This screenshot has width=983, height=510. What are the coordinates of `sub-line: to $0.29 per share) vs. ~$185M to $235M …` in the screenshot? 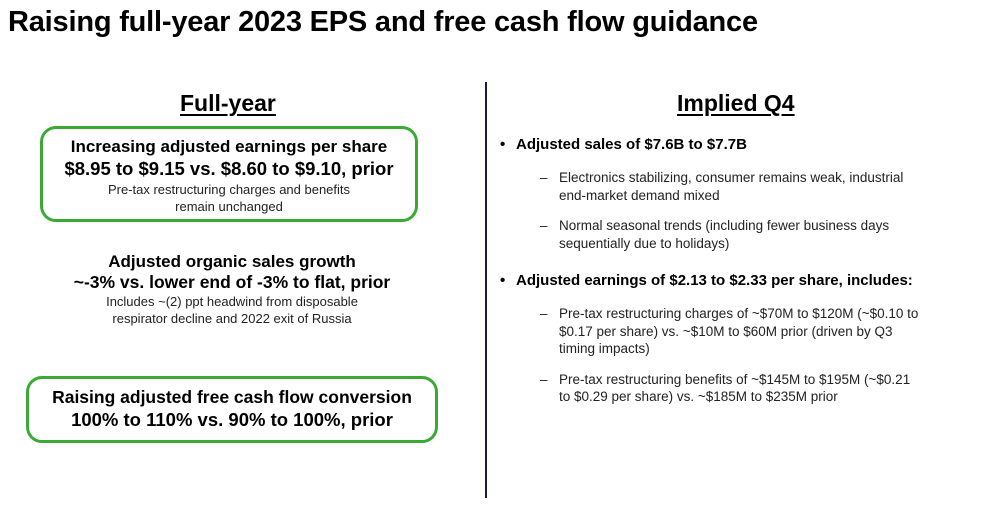 It's located at (698, 396).